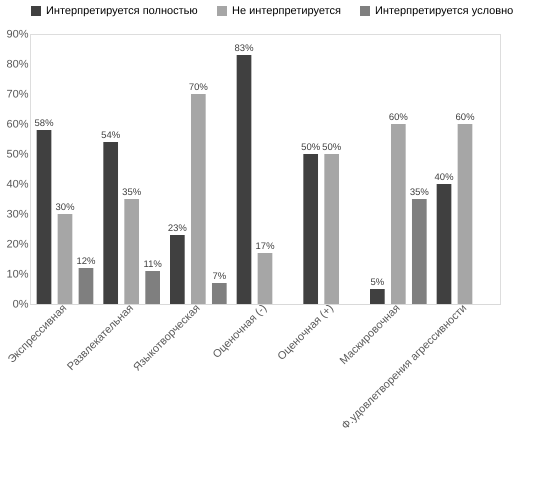 This screenshot has height=477, width=536. What do you see at coordinates (265, 246) in the screenshot?
I see `data-label: 17%` at bounding box center [265, 246].